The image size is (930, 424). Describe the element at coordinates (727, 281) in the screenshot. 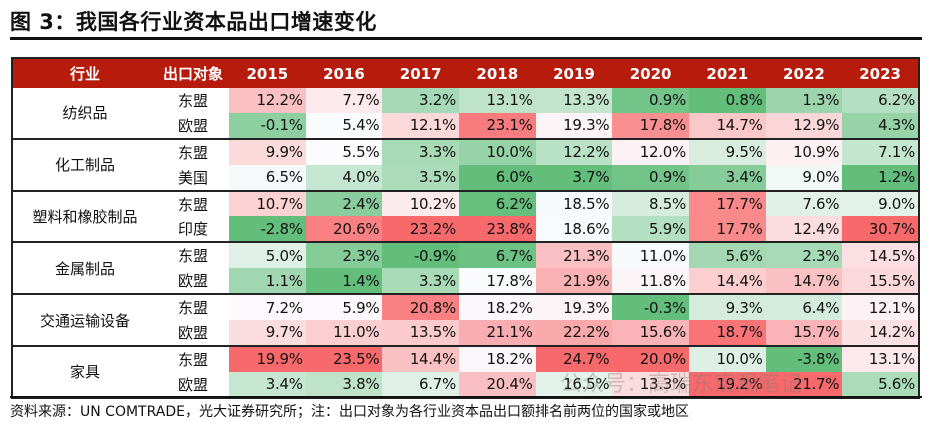

I see `value-cell: 14.4%` at that location.